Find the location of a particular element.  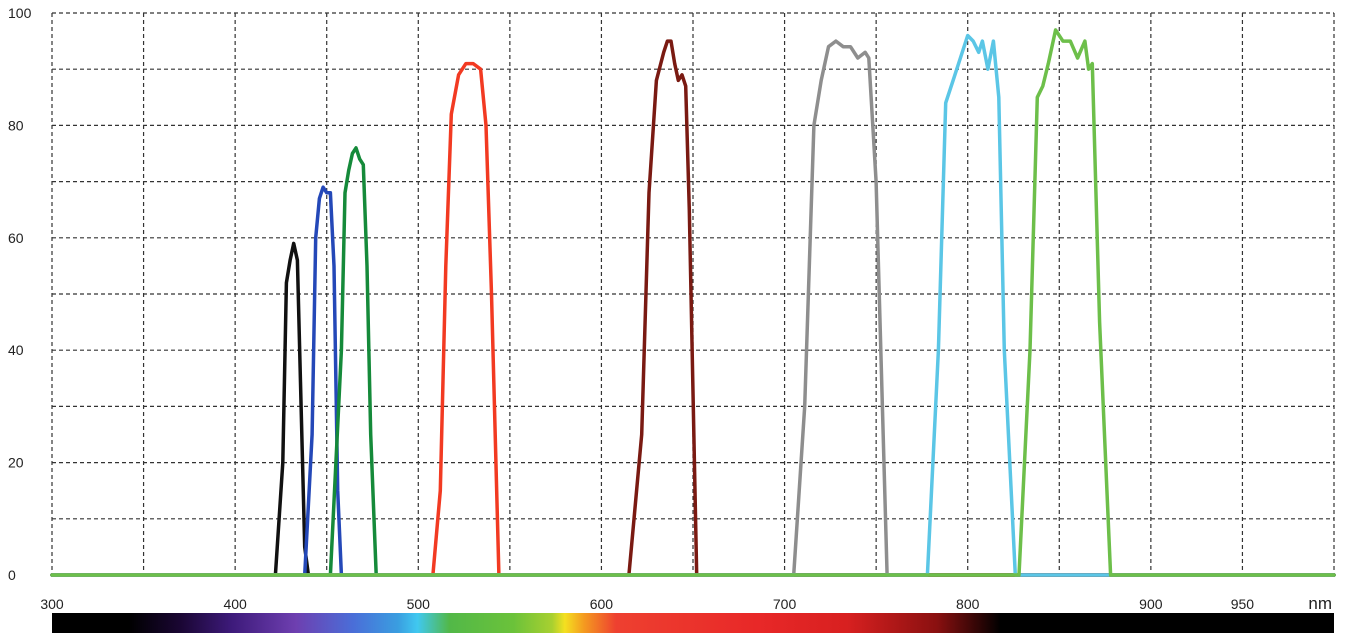

x-tick-label: 300 is located at coordinates (52, 604).